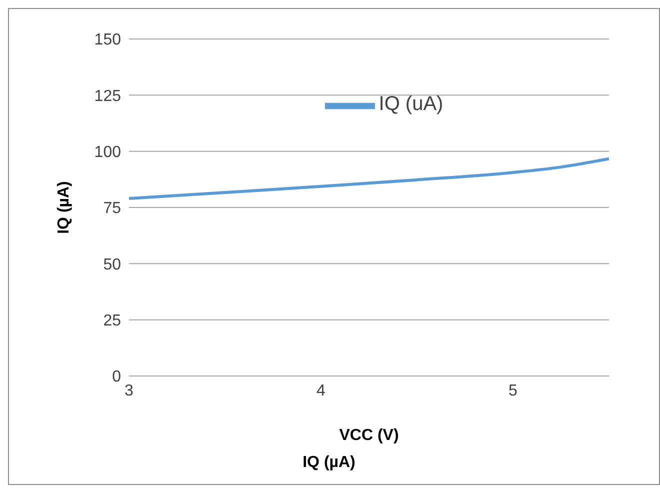  What do you see at coordinates (329, 463) in the screenshot?
I see `text: IQ (µA)` at bounding box center [329, 463].